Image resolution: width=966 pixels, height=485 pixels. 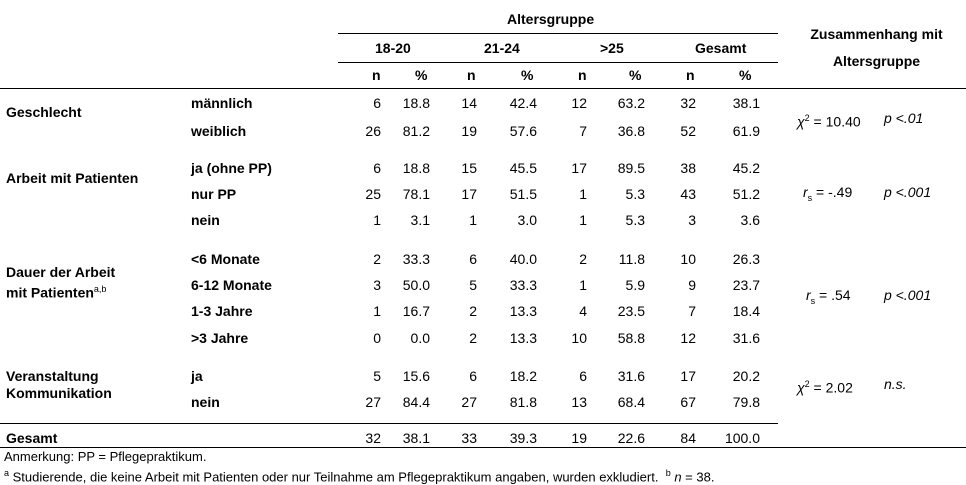 What do you see at coordinates (105, 456) in the screenshot?
I see `footnote-anmerkung: Anmerkung: PP = Pflegepraktikum.` at bounding box center [105, 456].